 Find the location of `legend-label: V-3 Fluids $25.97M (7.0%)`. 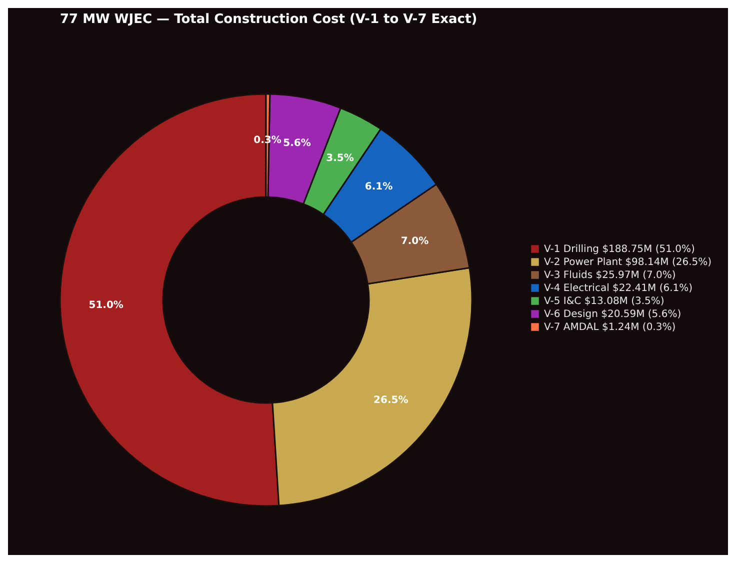

legend-label: V-3 Fluids $25.97M (7.0%) is located at coordinates (610, 275).